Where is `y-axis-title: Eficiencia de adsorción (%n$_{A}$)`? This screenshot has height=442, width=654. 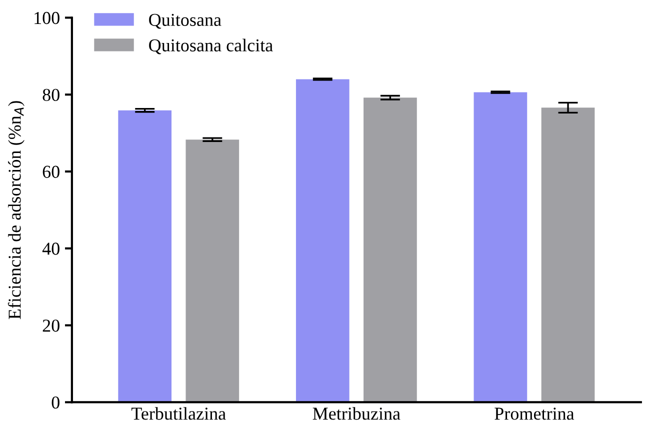
y-axis-title: Eficiencia de adsorción (%n$_{A}$) is located at coordinates (16, 210).